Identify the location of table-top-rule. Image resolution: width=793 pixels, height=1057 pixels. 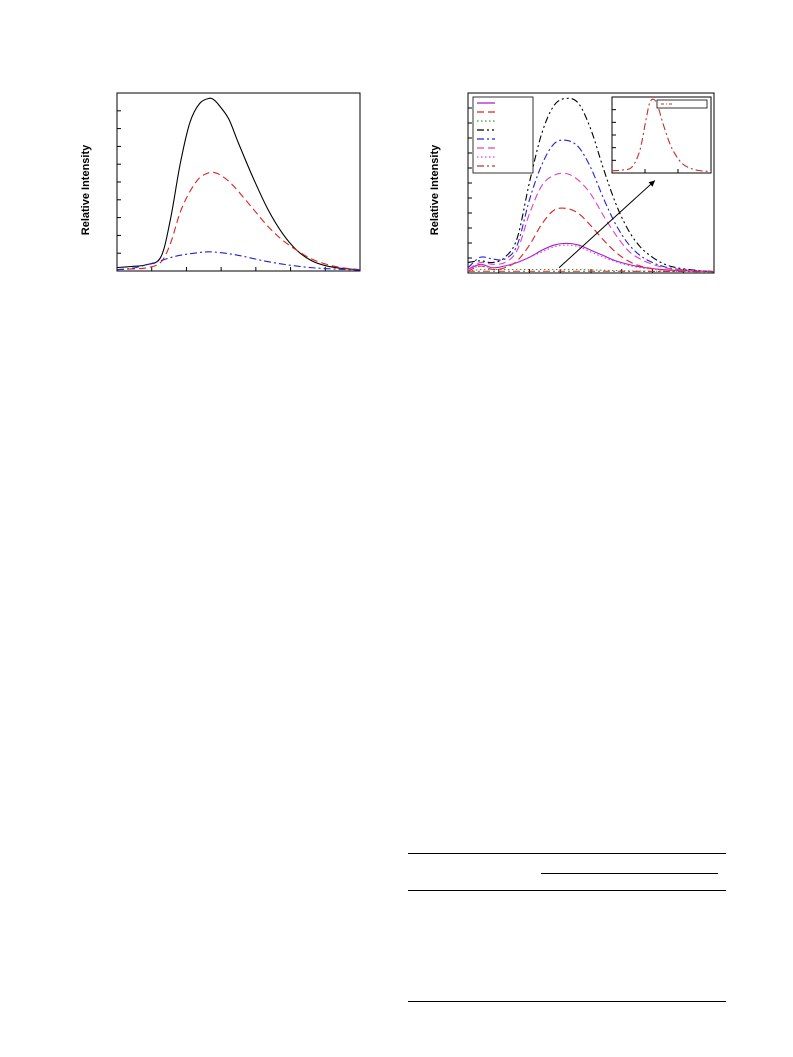
(567, 853).